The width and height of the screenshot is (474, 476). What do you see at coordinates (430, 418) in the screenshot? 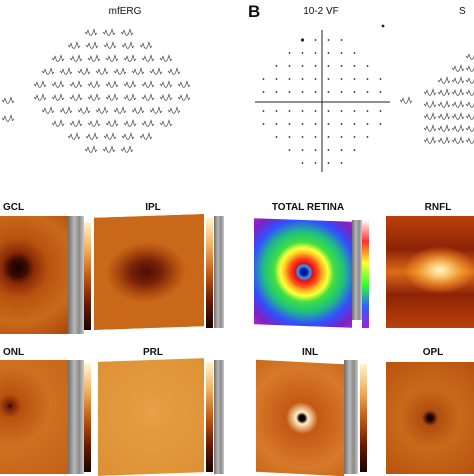
I see `opl-thickness-map` at bounding box center [430, 418].